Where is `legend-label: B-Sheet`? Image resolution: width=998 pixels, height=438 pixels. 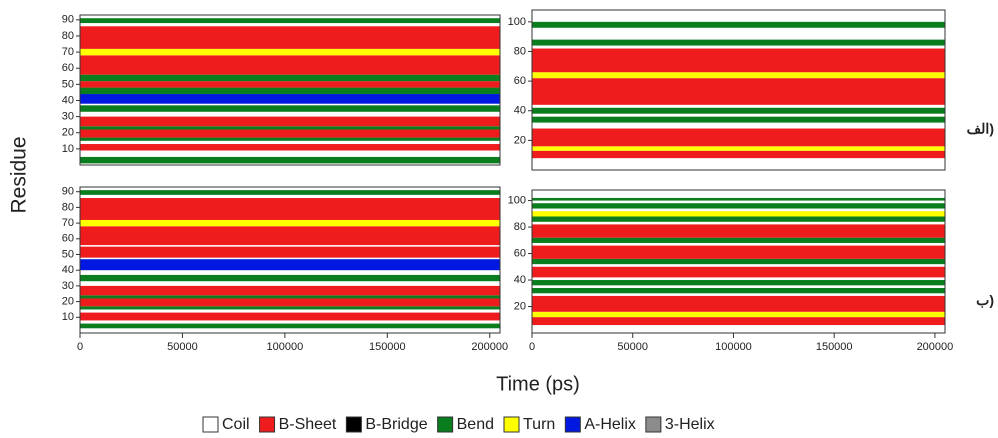
legend-label: B-Sheet is located at coordinates (308, 424).